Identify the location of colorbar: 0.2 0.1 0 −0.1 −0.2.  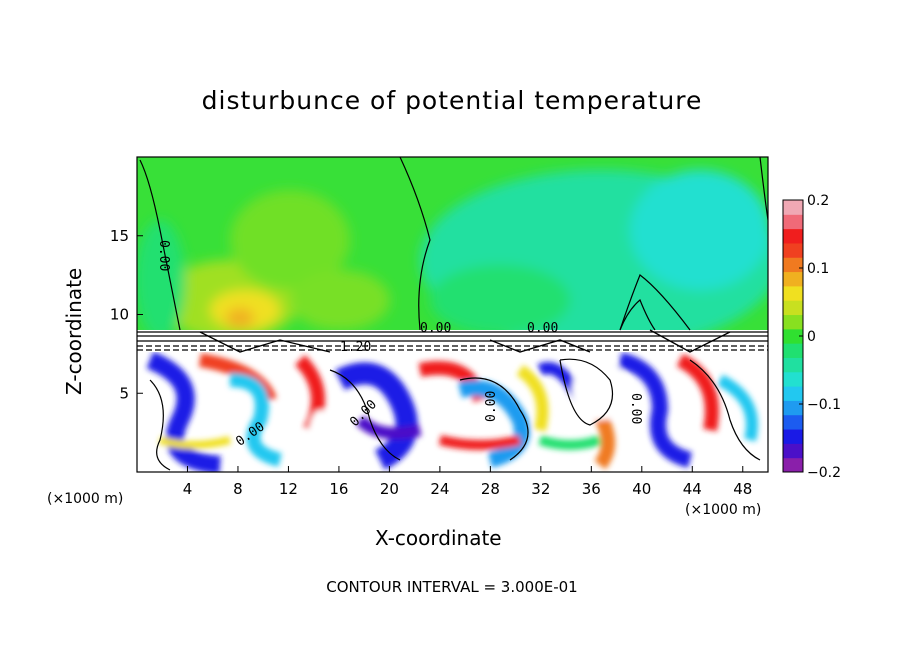
(811, 337).